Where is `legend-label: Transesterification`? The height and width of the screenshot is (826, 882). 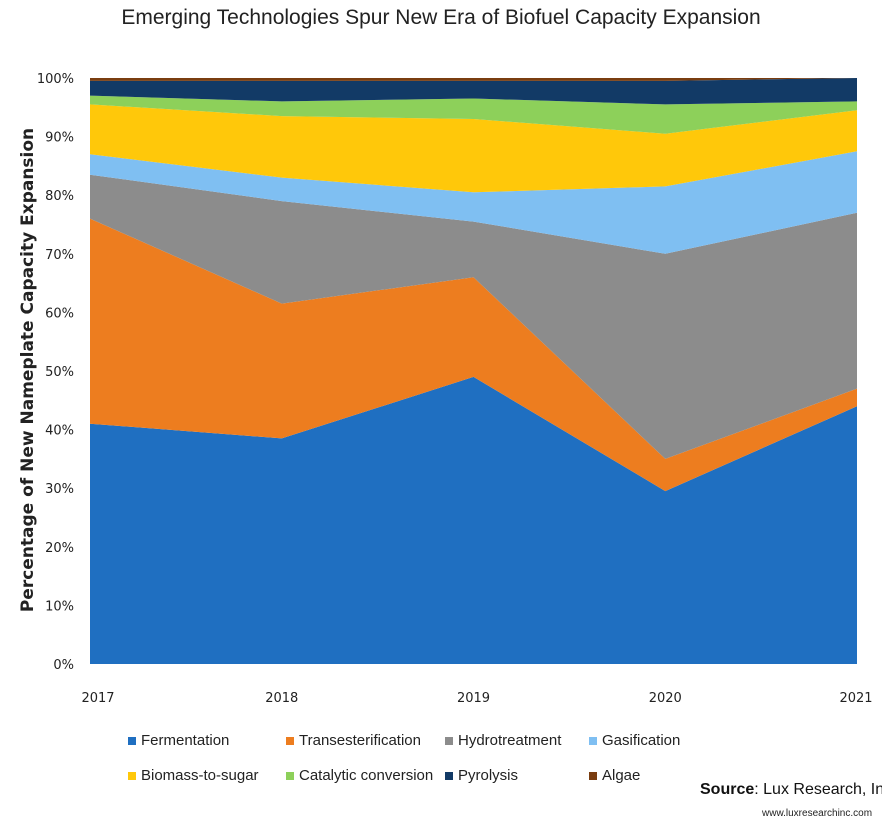 legend-label: Transesterification is located at coordinates (360, 740).